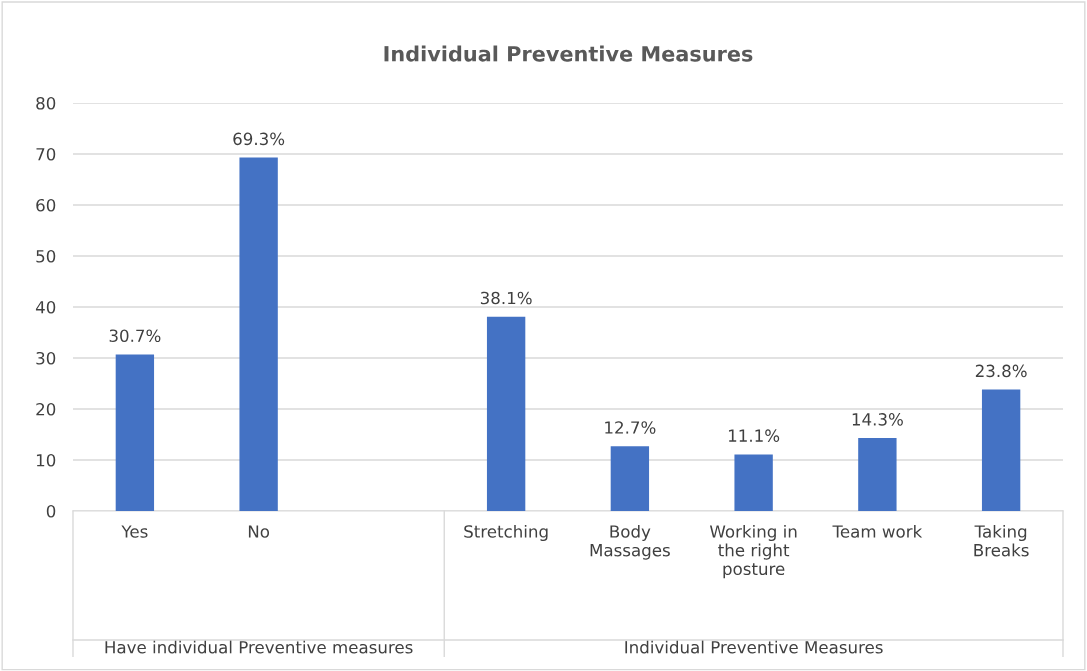 This screenshot has height=671, width=1087. I want to click on x-tick-label: Team work, so click(877, 531).